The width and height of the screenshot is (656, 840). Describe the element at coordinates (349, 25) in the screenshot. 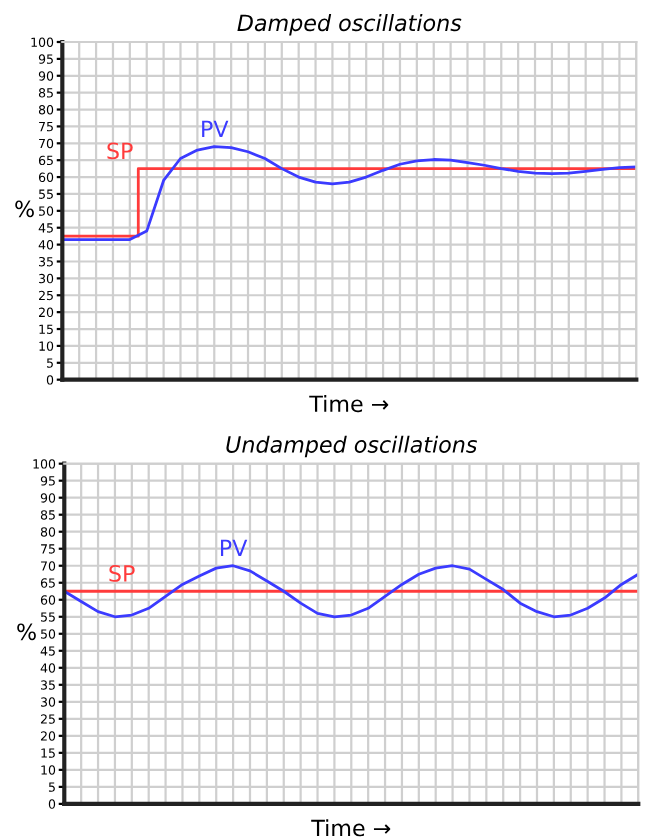

I see `chart-title: Damped oscillations` at that location.